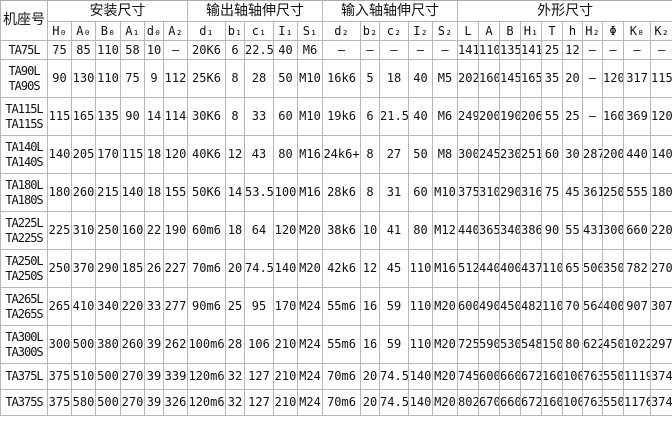 Image resolution: width=672 pixels, height=439 pixels. I want to click on cell: 400, so click(510, 268).